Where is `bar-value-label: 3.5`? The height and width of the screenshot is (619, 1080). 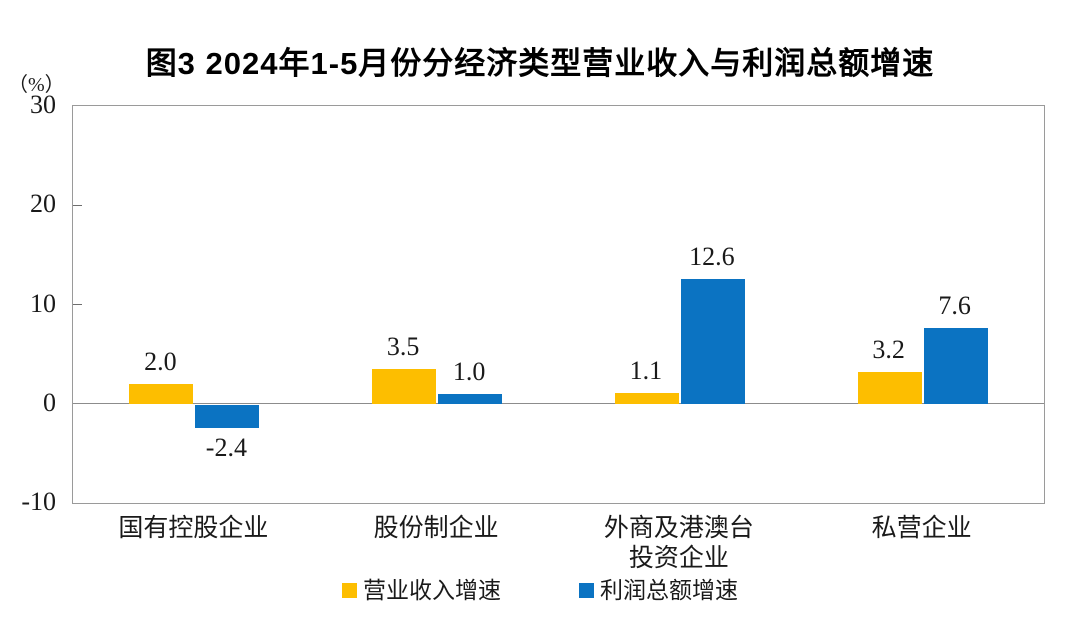 bar-value-label: 3.5 is located at coordinates (403, 346).